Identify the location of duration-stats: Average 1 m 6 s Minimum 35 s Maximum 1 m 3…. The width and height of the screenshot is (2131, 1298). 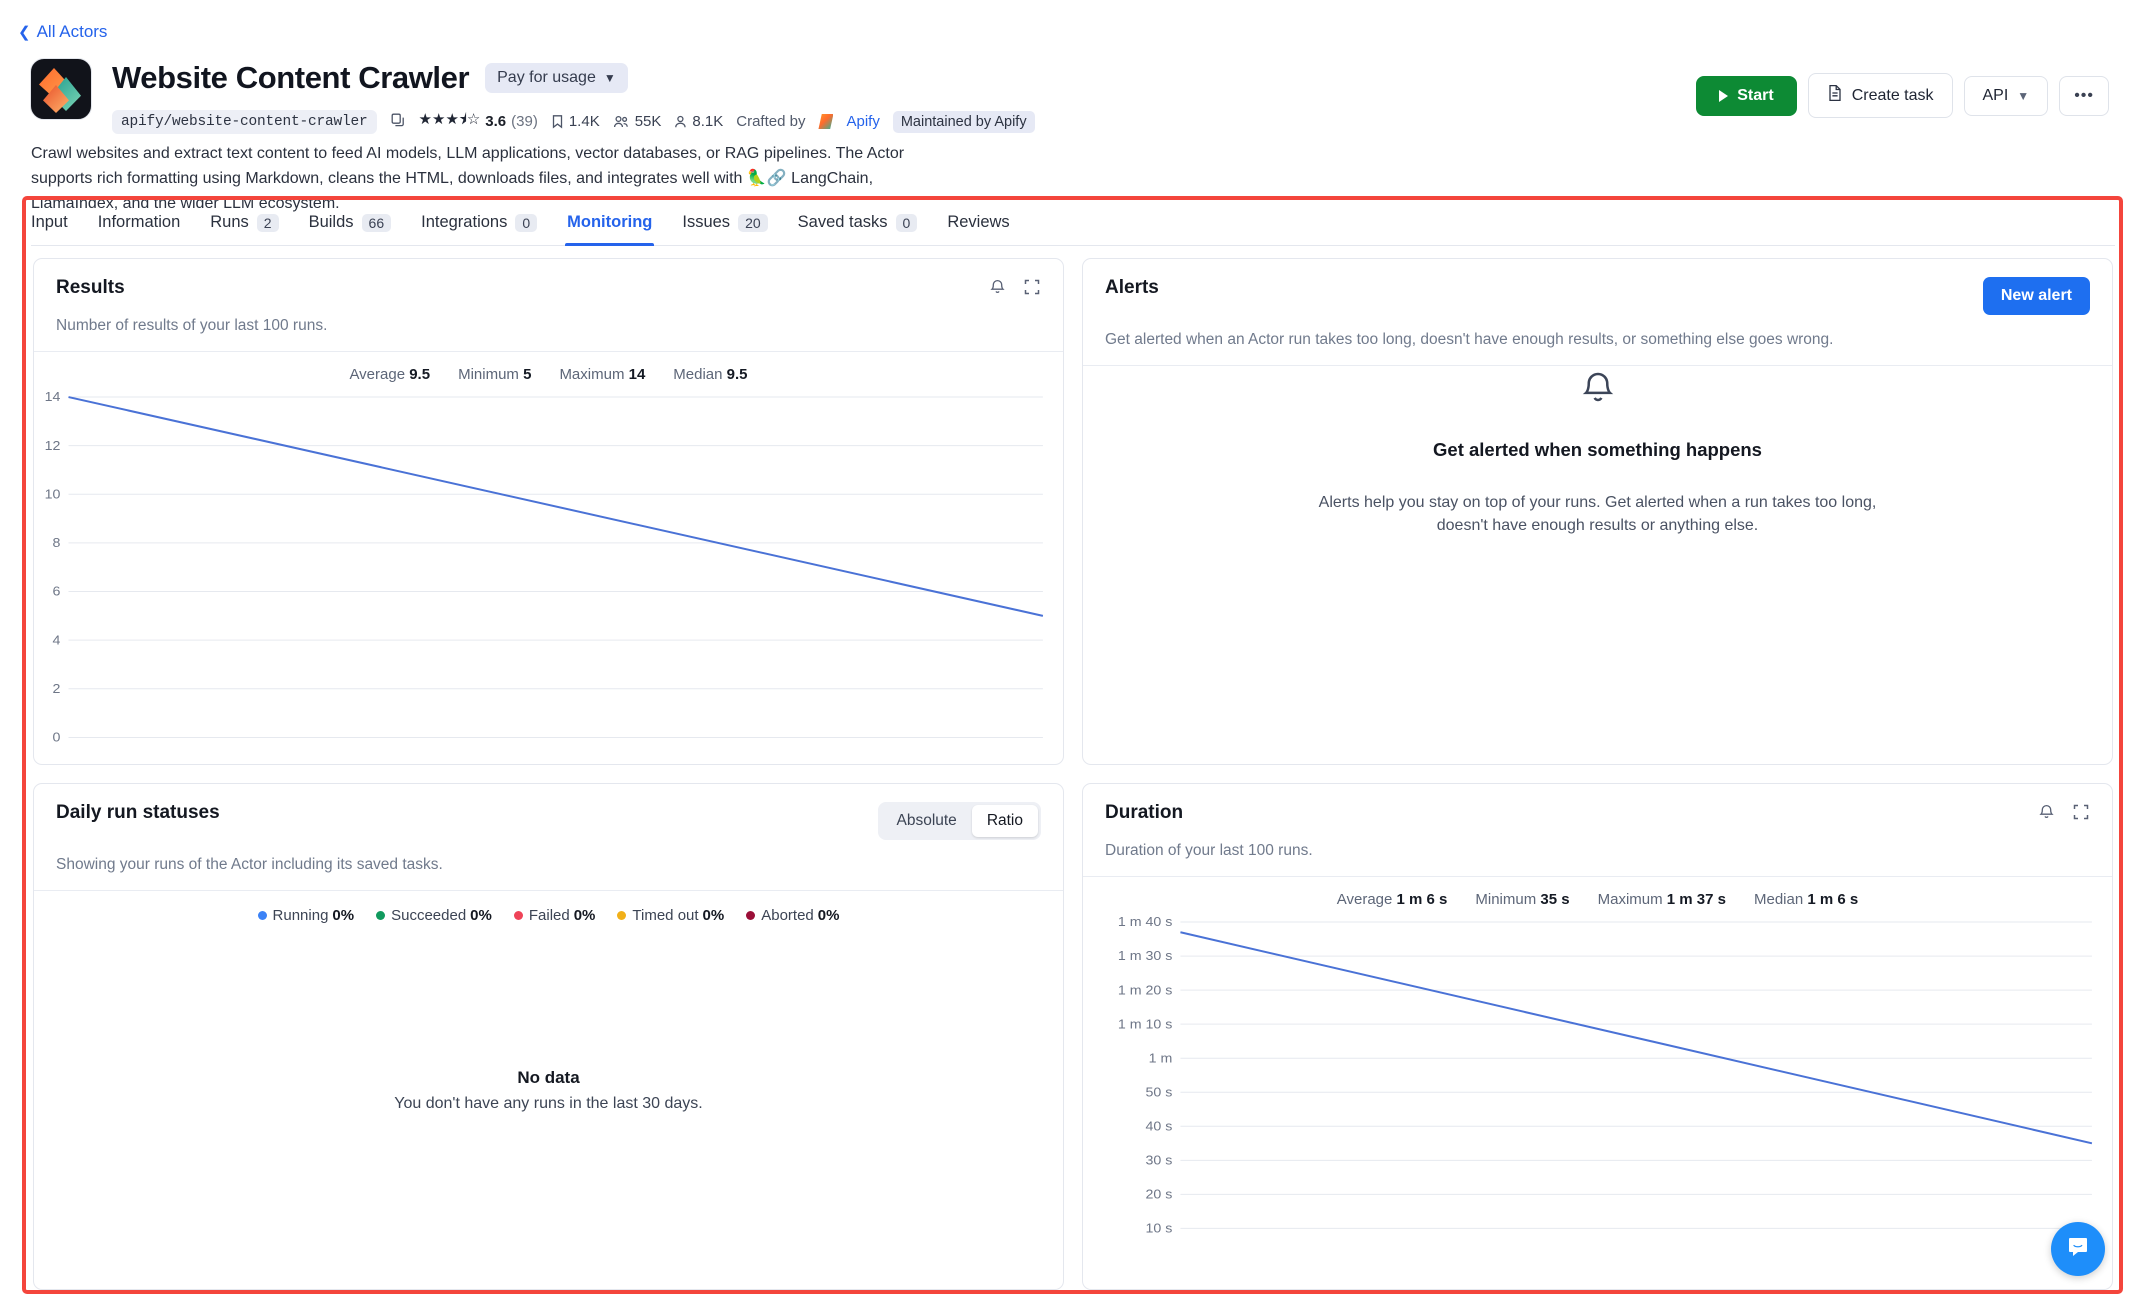
(1597, 892).